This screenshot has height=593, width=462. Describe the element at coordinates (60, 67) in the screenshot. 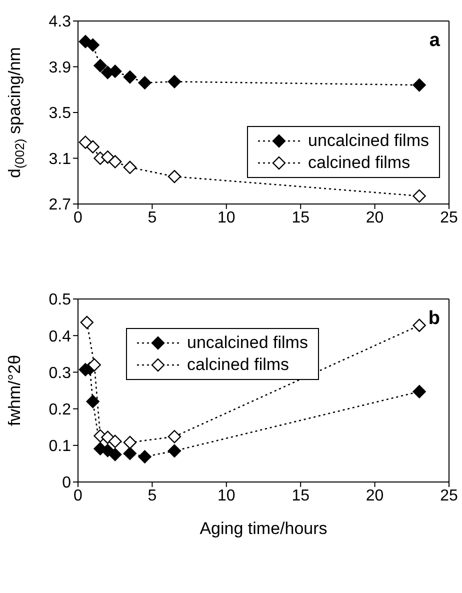

I see `y-tick-label: 3.9` at that location.